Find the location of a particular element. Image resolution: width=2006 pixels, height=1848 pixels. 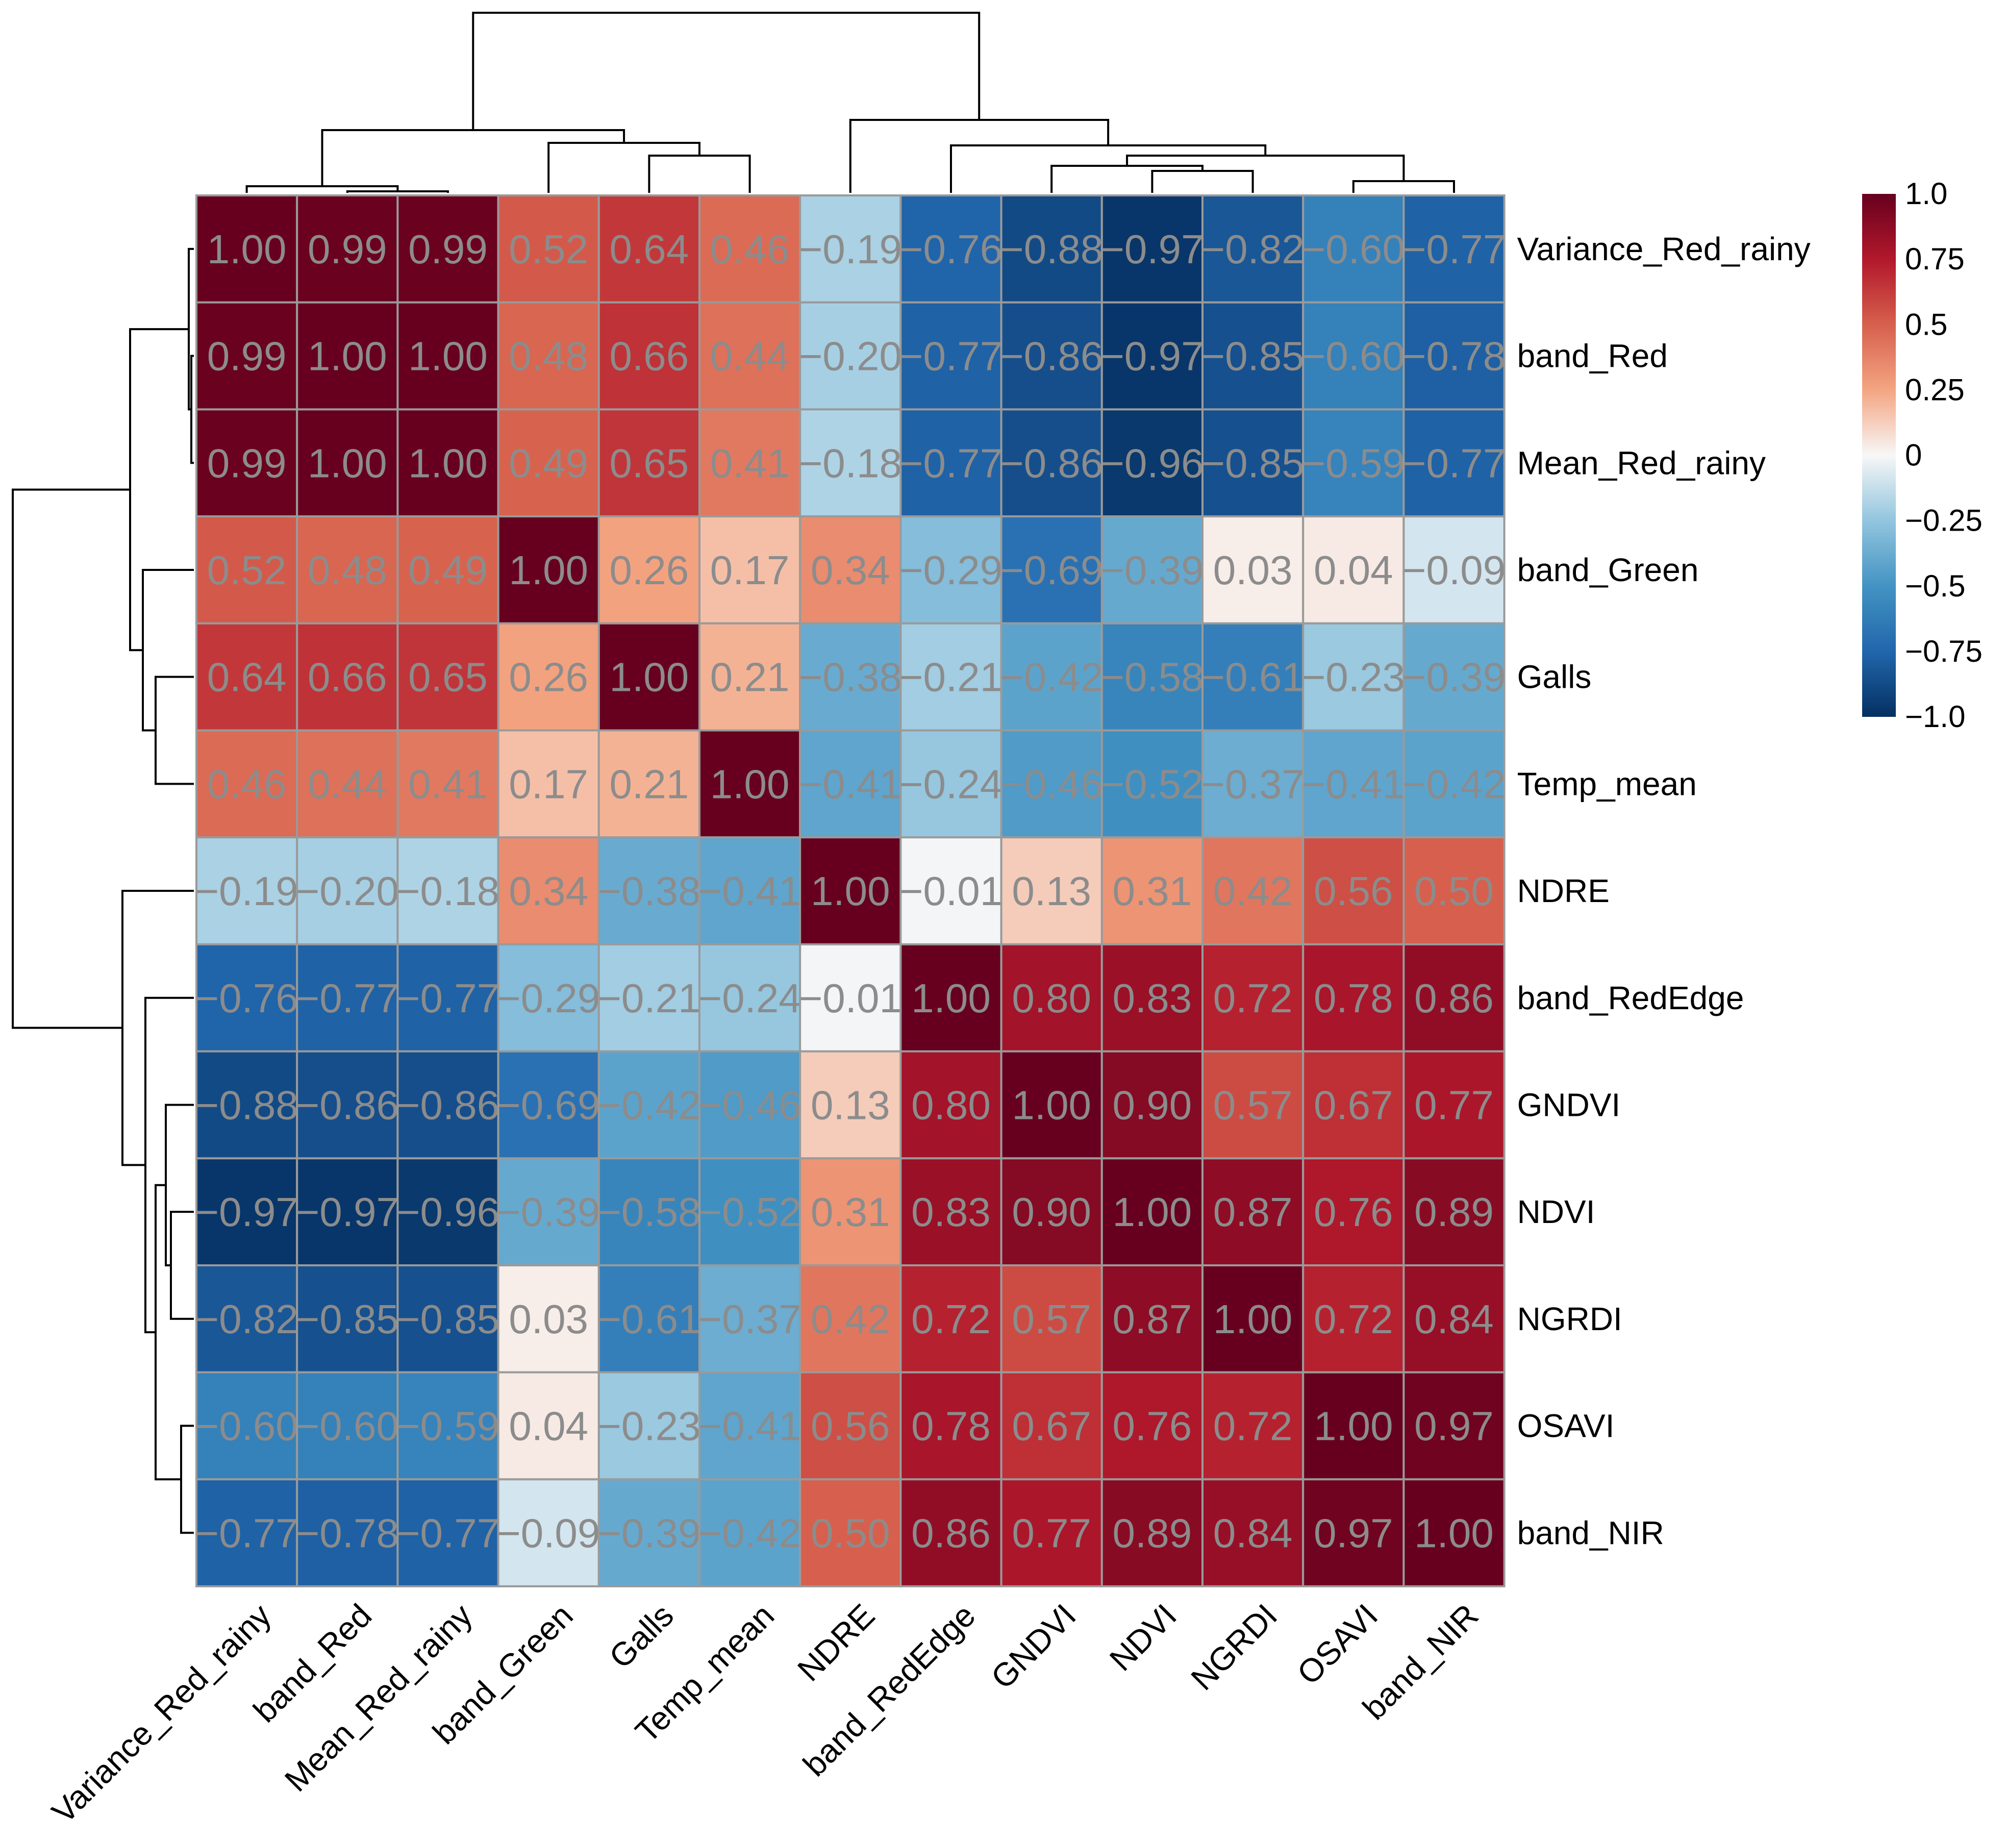

cell-value-label: −0.60 is located at coordinates (246, 1426).